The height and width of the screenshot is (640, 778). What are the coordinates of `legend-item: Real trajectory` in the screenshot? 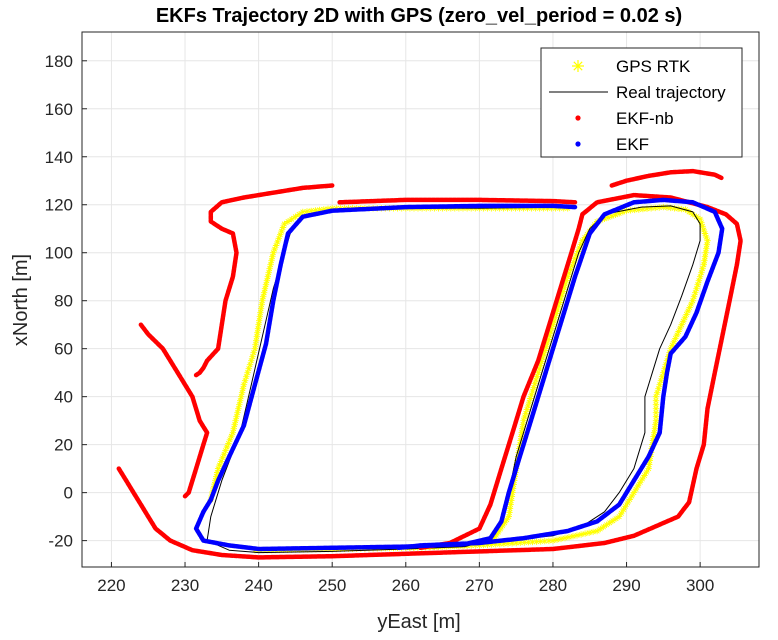 It's located at (637, 92).